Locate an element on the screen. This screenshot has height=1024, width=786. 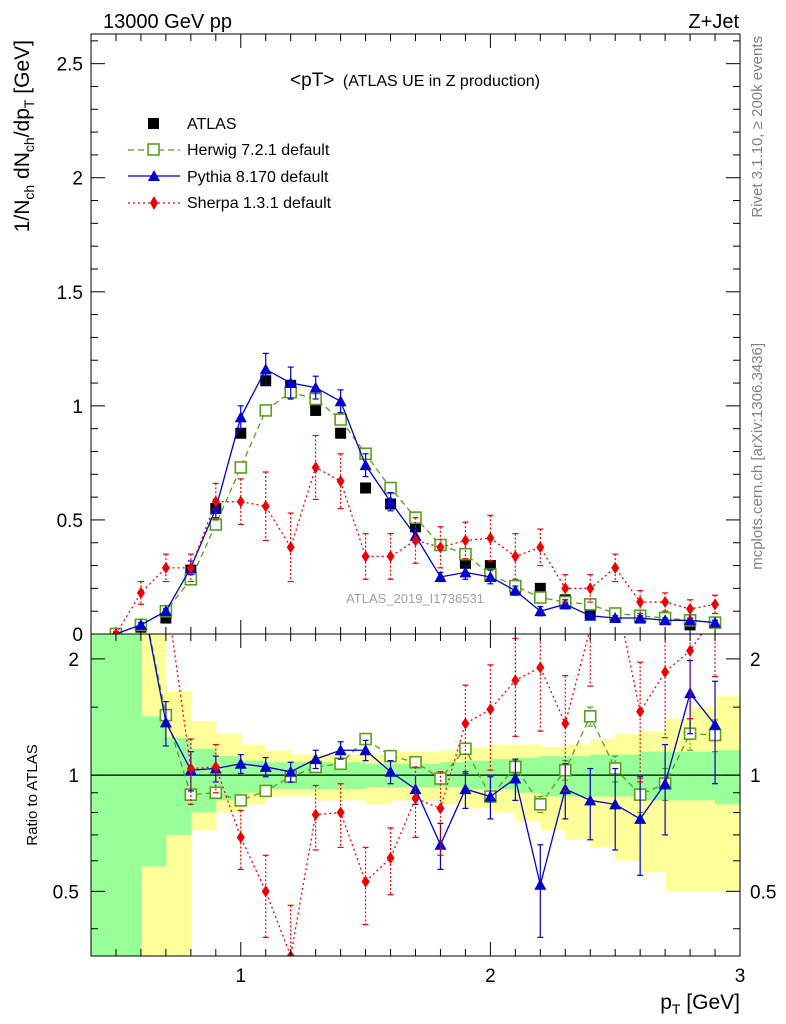
legend-atlas-label: ATLAS is located at coordinates (212, 124).